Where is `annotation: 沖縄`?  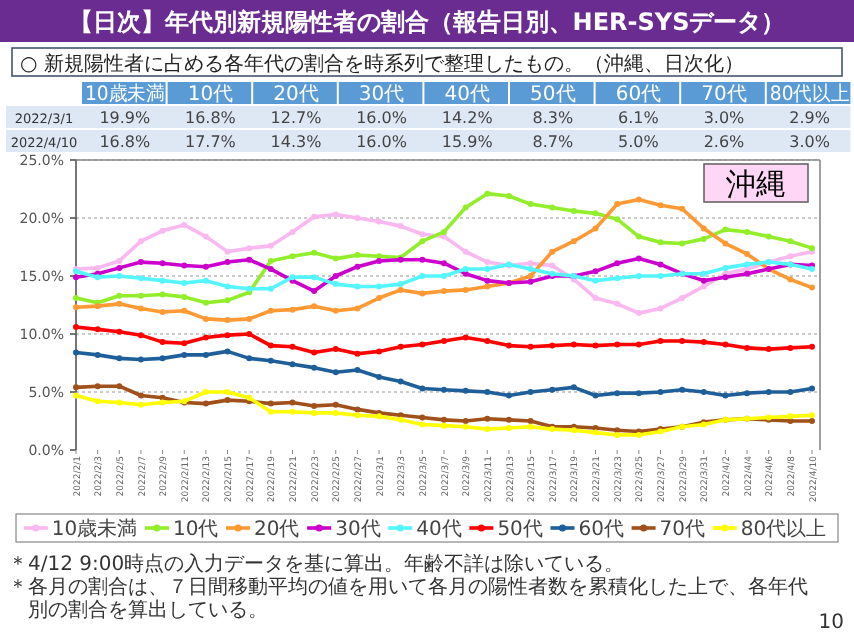 annotation: 沖縄 is located at coordinates (756, 184).